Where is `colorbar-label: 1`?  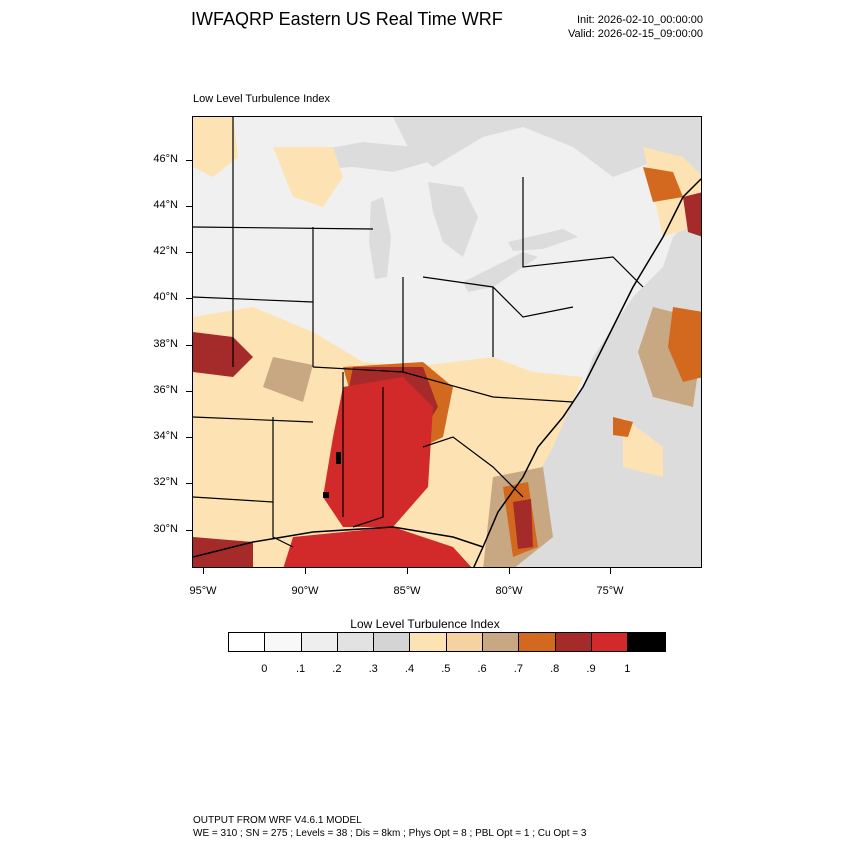
colorbar-label: 1 is located at coordinates (627, 669).